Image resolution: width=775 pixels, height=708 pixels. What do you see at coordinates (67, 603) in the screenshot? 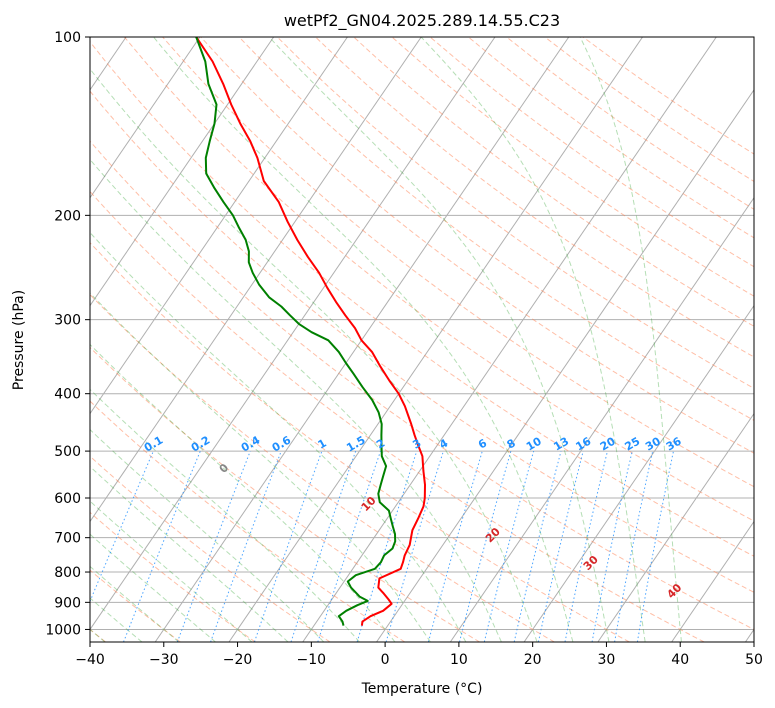
I see `y-tick-label: 900` at bounding box center [67, 603].